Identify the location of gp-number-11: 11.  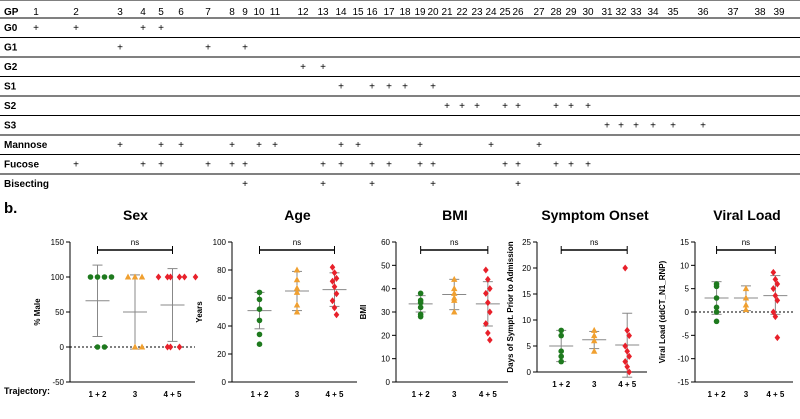
(275, 12).